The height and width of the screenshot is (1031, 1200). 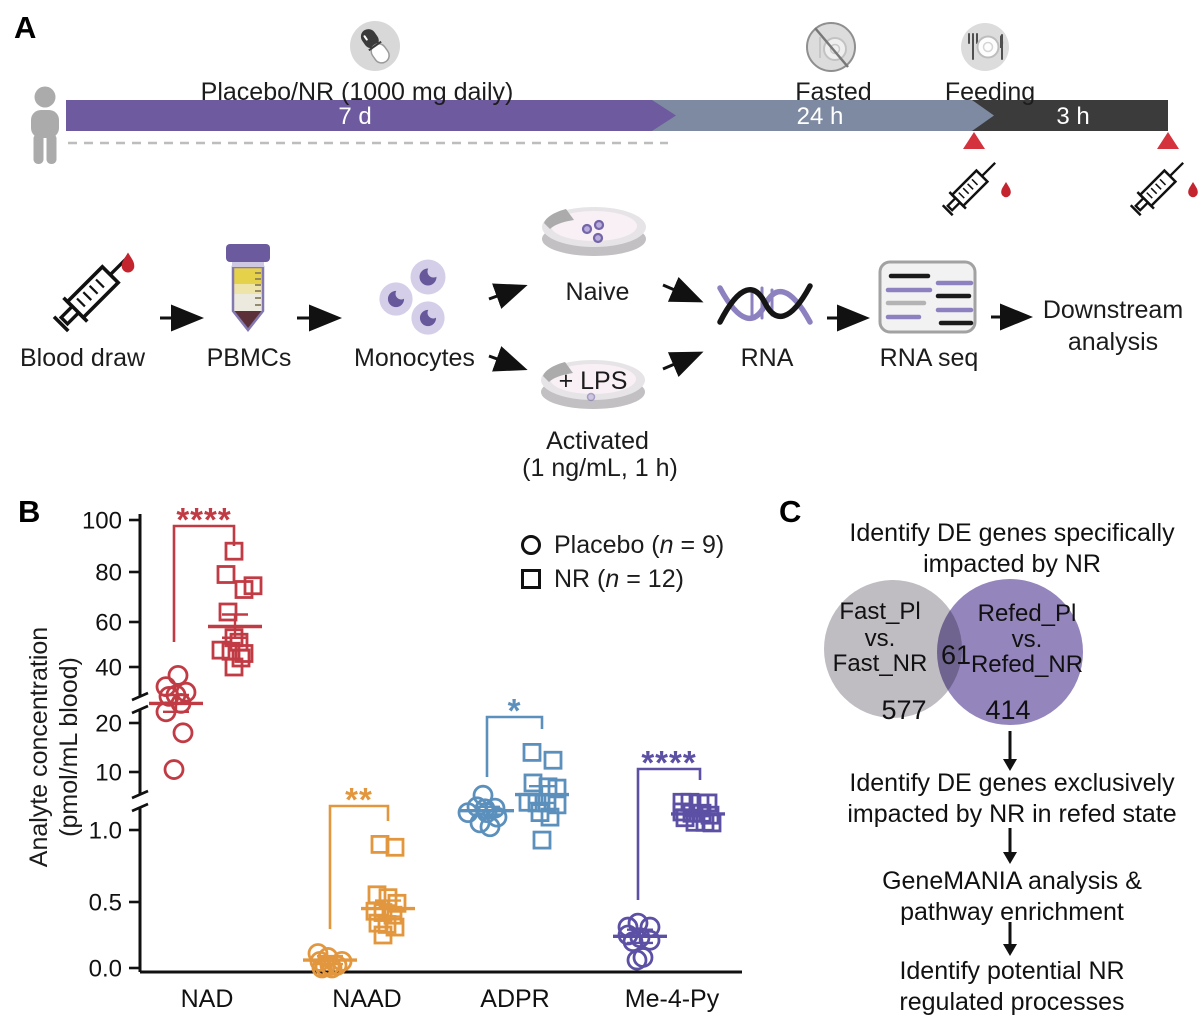 I want to click on square-marker-icon, so click(x=531, y=579).